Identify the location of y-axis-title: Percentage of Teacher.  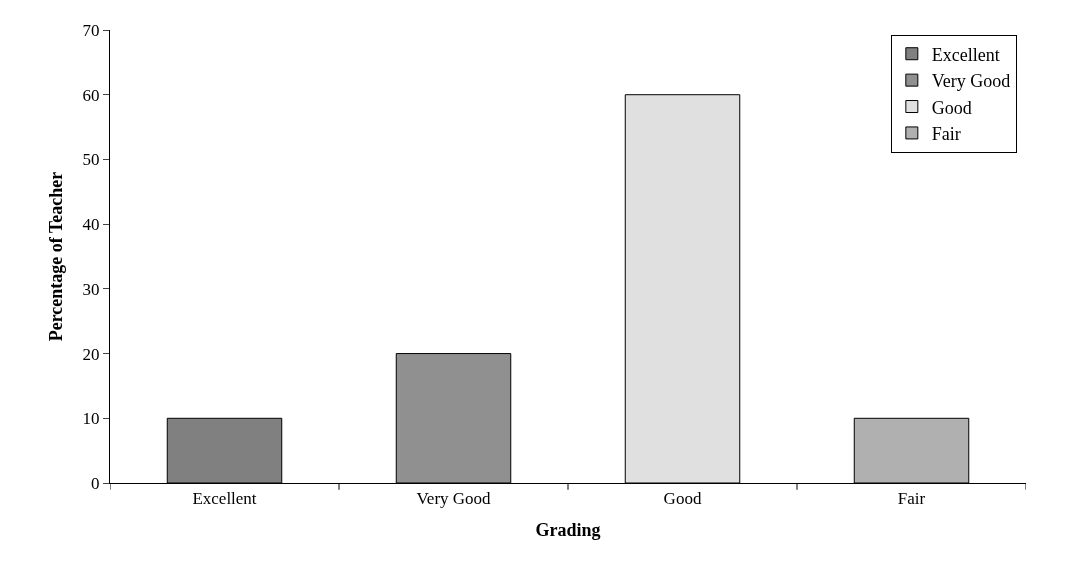
(55, 256).